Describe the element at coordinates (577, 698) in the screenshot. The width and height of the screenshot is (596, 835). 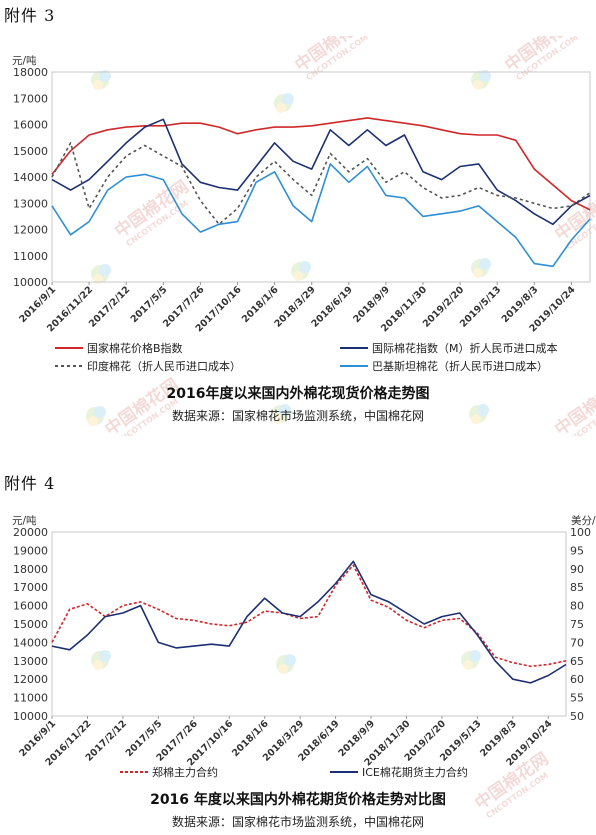
I see `y2-tick-label: 55` at that location.